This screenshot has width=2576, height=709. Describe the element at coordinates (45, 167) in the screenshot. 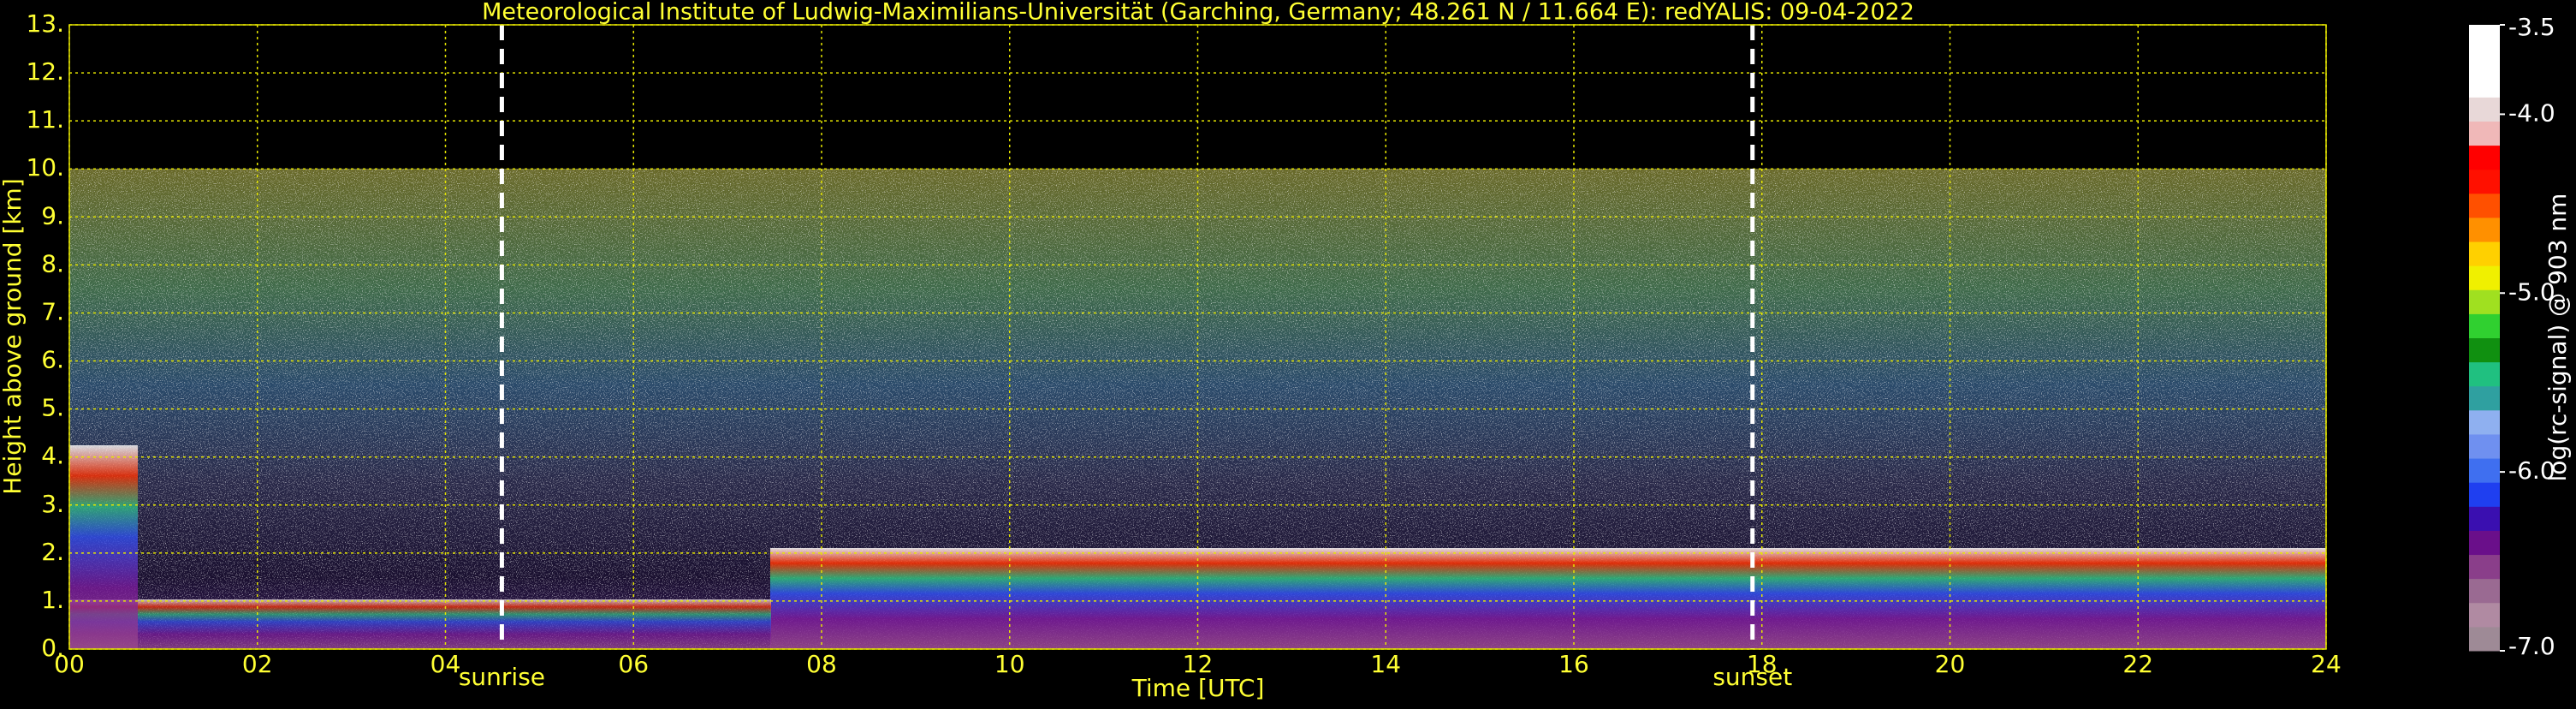

I see `y-tick-label: 10.` at that location.